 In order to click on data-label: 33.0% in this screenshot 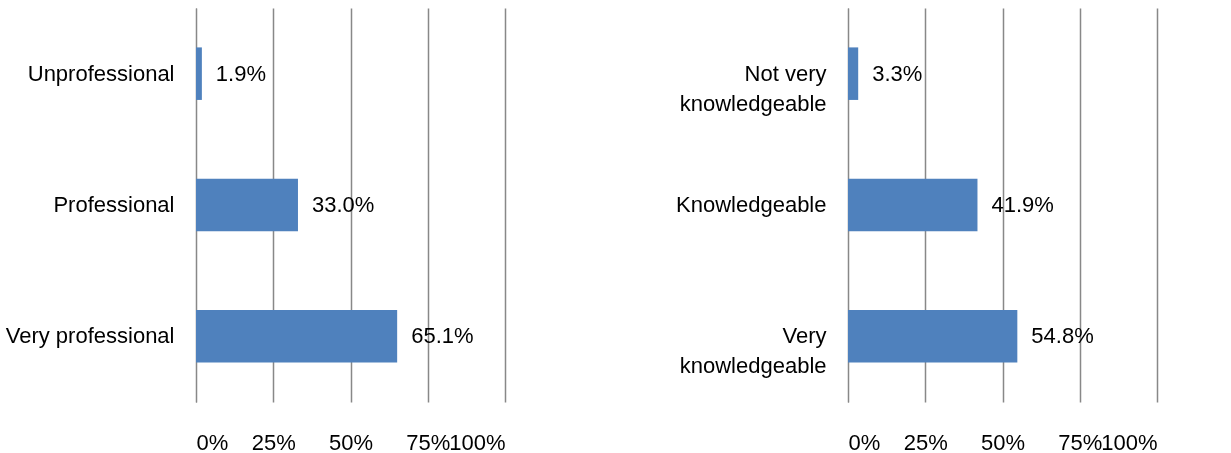, I will do `click(343, 204)`.